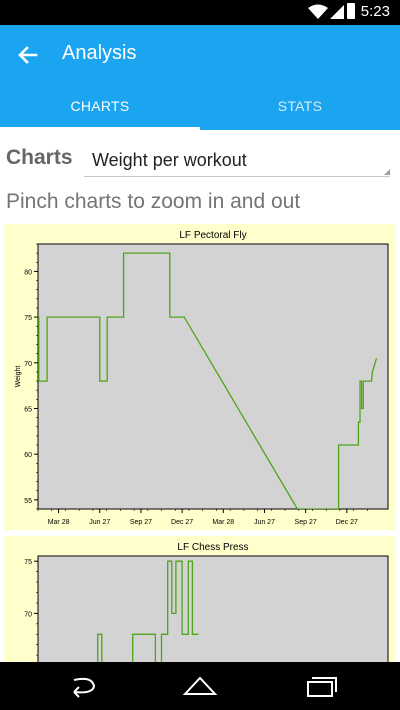 The width and height of the screenshot is (400, 710). Describe the element at coordinates (100, 128) in the screenshot. I see `tab-indicator` at that location.